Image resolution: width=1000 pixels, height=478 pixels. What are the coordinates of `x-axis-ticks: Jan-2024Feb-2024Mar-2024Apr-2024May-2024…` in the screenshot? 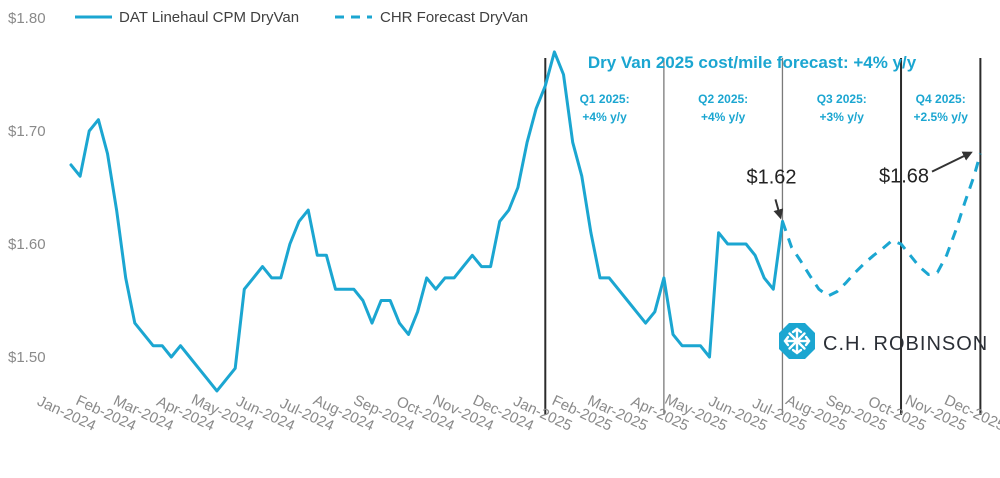 It's located at (517, 413).